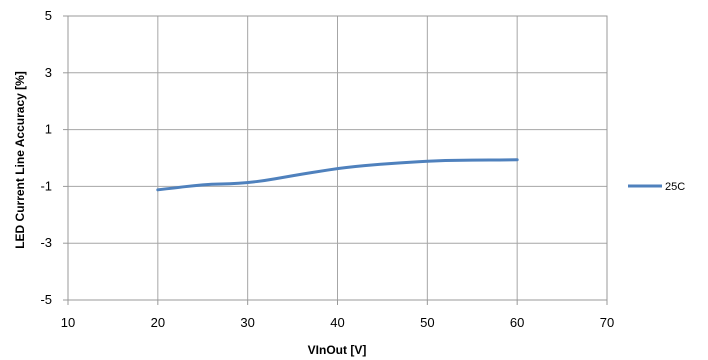  What do you see at coordinates (48, 15) in the screenshot?
I see `y-tick-label: 5` at bounding box center [48, 15].